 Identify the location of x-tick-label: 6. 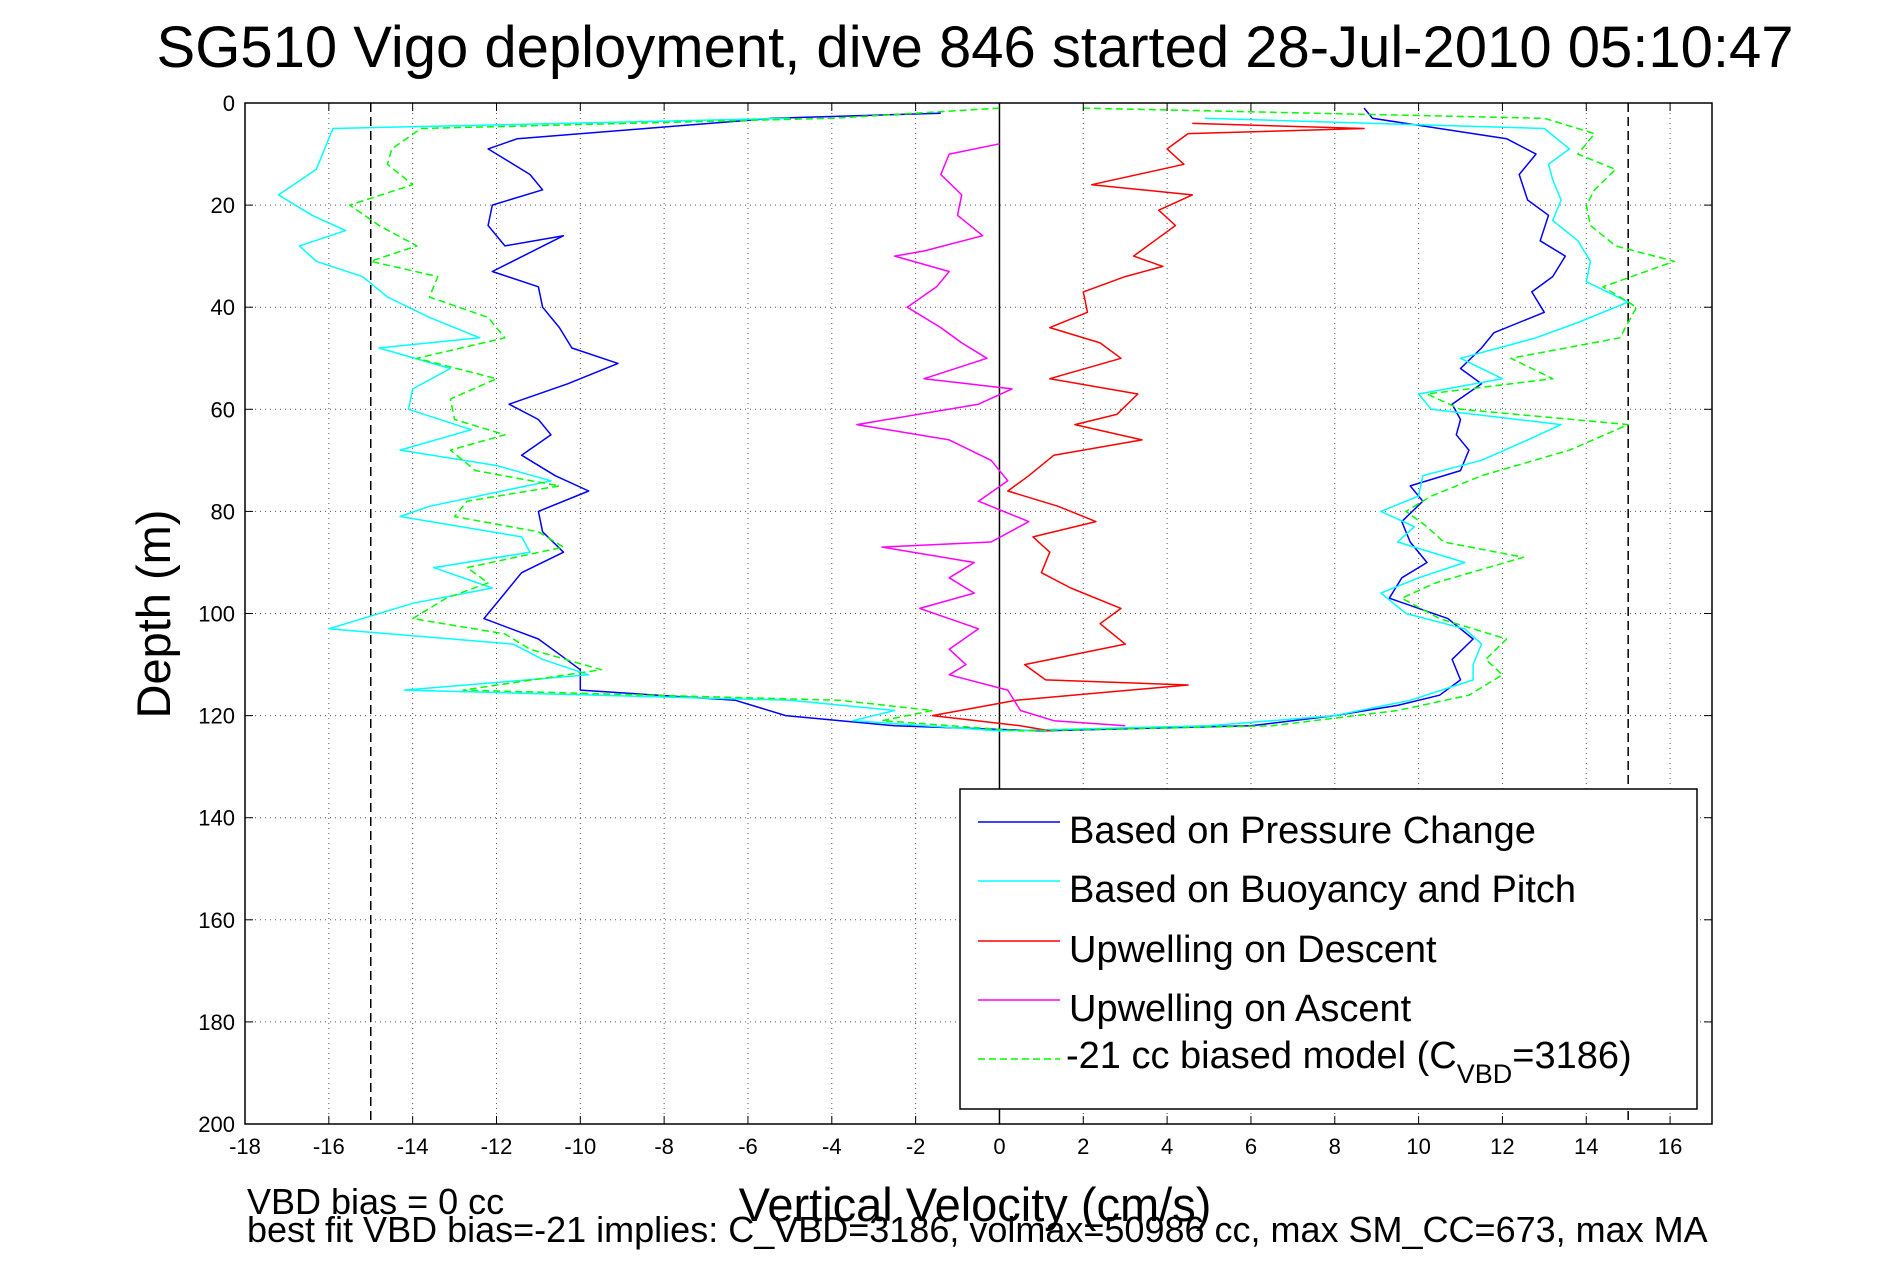
(1251, 1146).